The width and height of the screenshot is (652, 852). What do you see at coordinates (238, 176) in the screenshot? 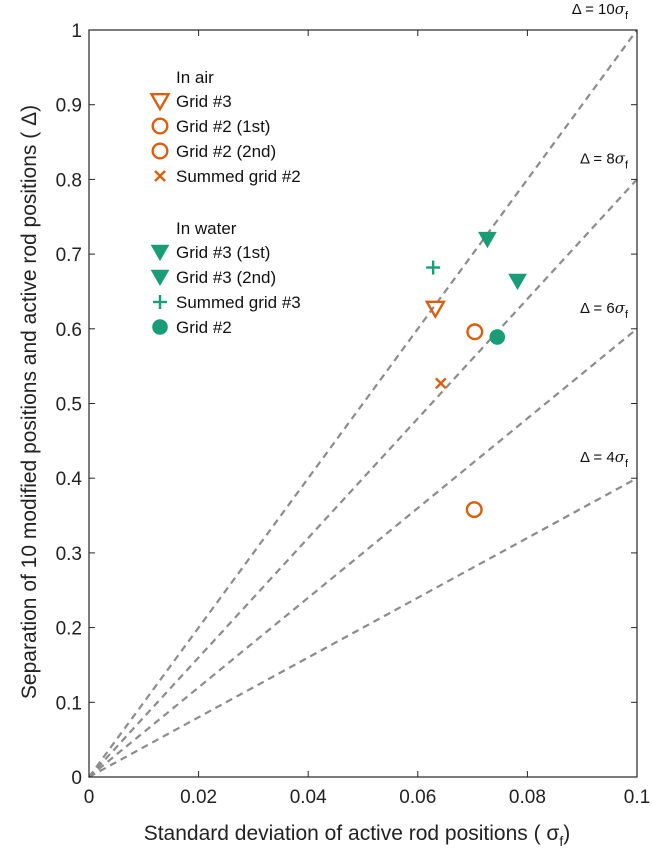
I see `legend-entry-label: Summed grid #2` at bounding box center [238, 176].